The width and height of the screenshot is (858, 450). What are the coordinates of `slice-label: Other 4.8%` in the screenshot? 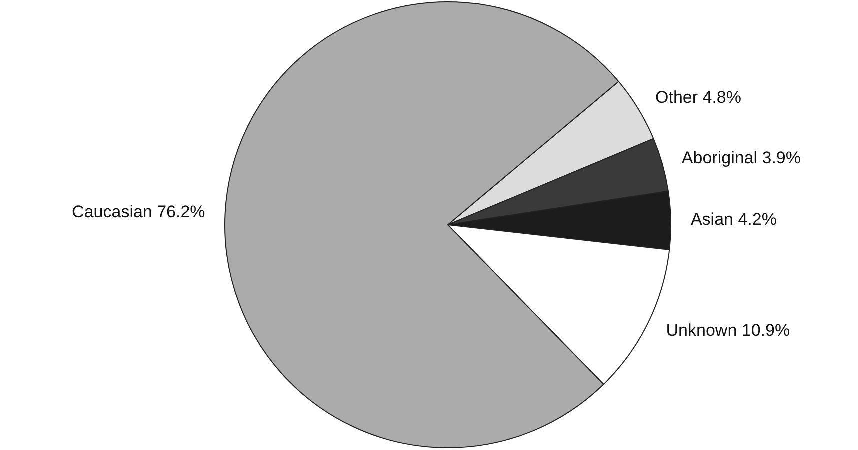 It's located at (699, 98).